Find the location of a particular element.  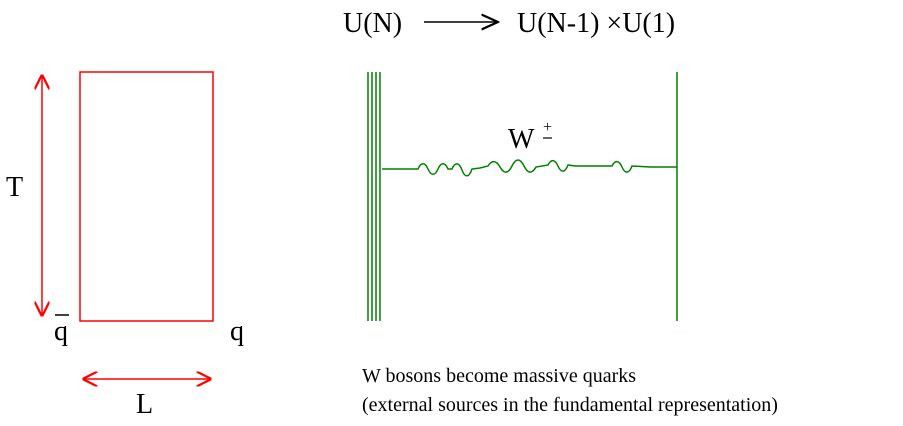

brane-stack is located at coordinates (374, 196).